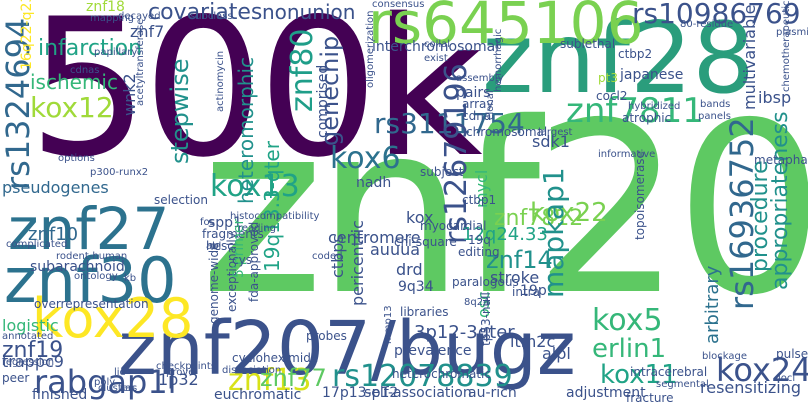 This screenshot has width=808, height=404. I want to click on word: znf30, so click(90, 280).